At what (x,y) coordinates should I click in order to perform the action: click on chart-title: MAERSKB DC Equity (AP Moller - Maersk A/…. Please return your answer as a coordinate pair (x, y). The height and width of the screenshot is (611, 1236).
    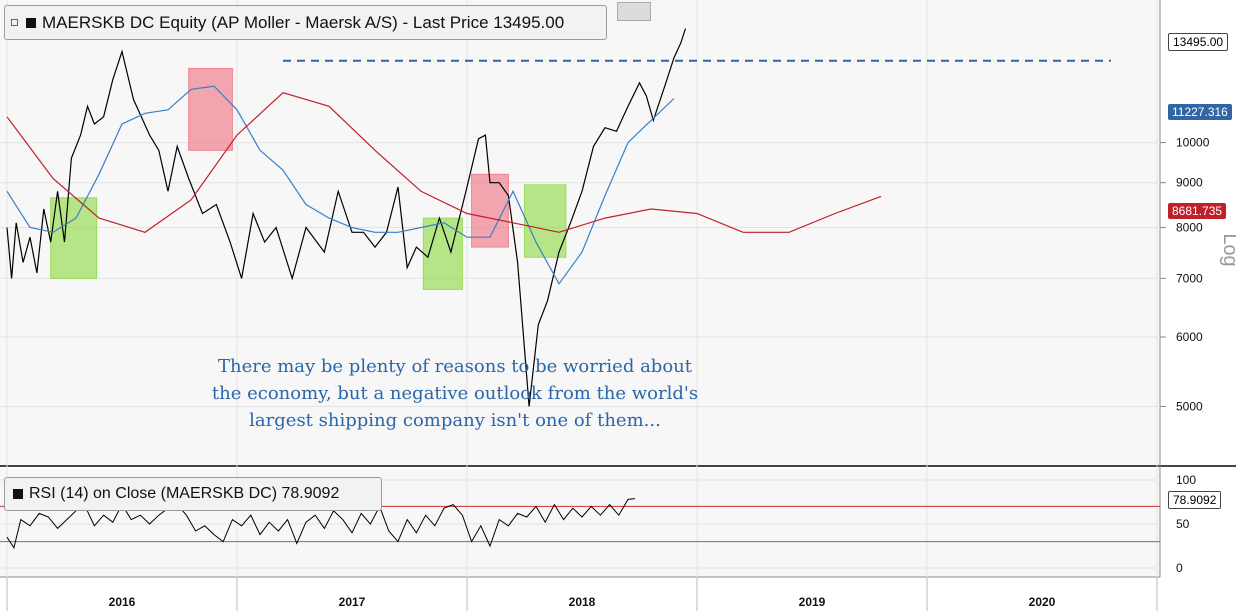
    Looking at the image, I should click on (303, 22).